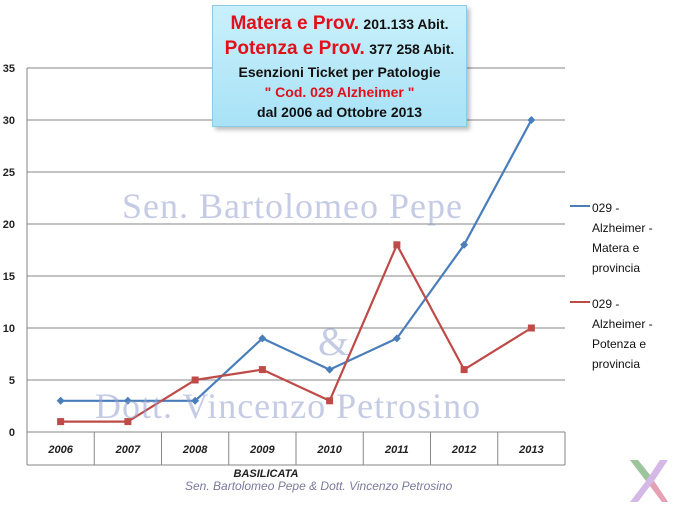 This screenshot has height=508, width=678. What do you see at coordinates (463, 450) in the screenshot?
I see `x-tick-label: 2012` at bounding box center [463, 450].